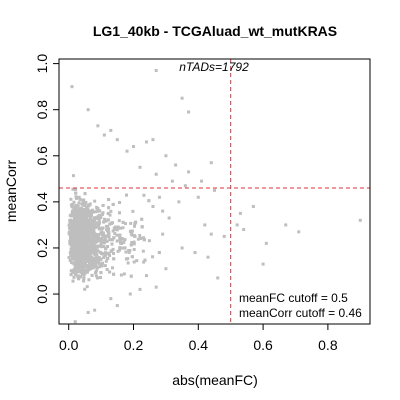  I want to click on x-tick-label: 0.0, so click(69, 345).